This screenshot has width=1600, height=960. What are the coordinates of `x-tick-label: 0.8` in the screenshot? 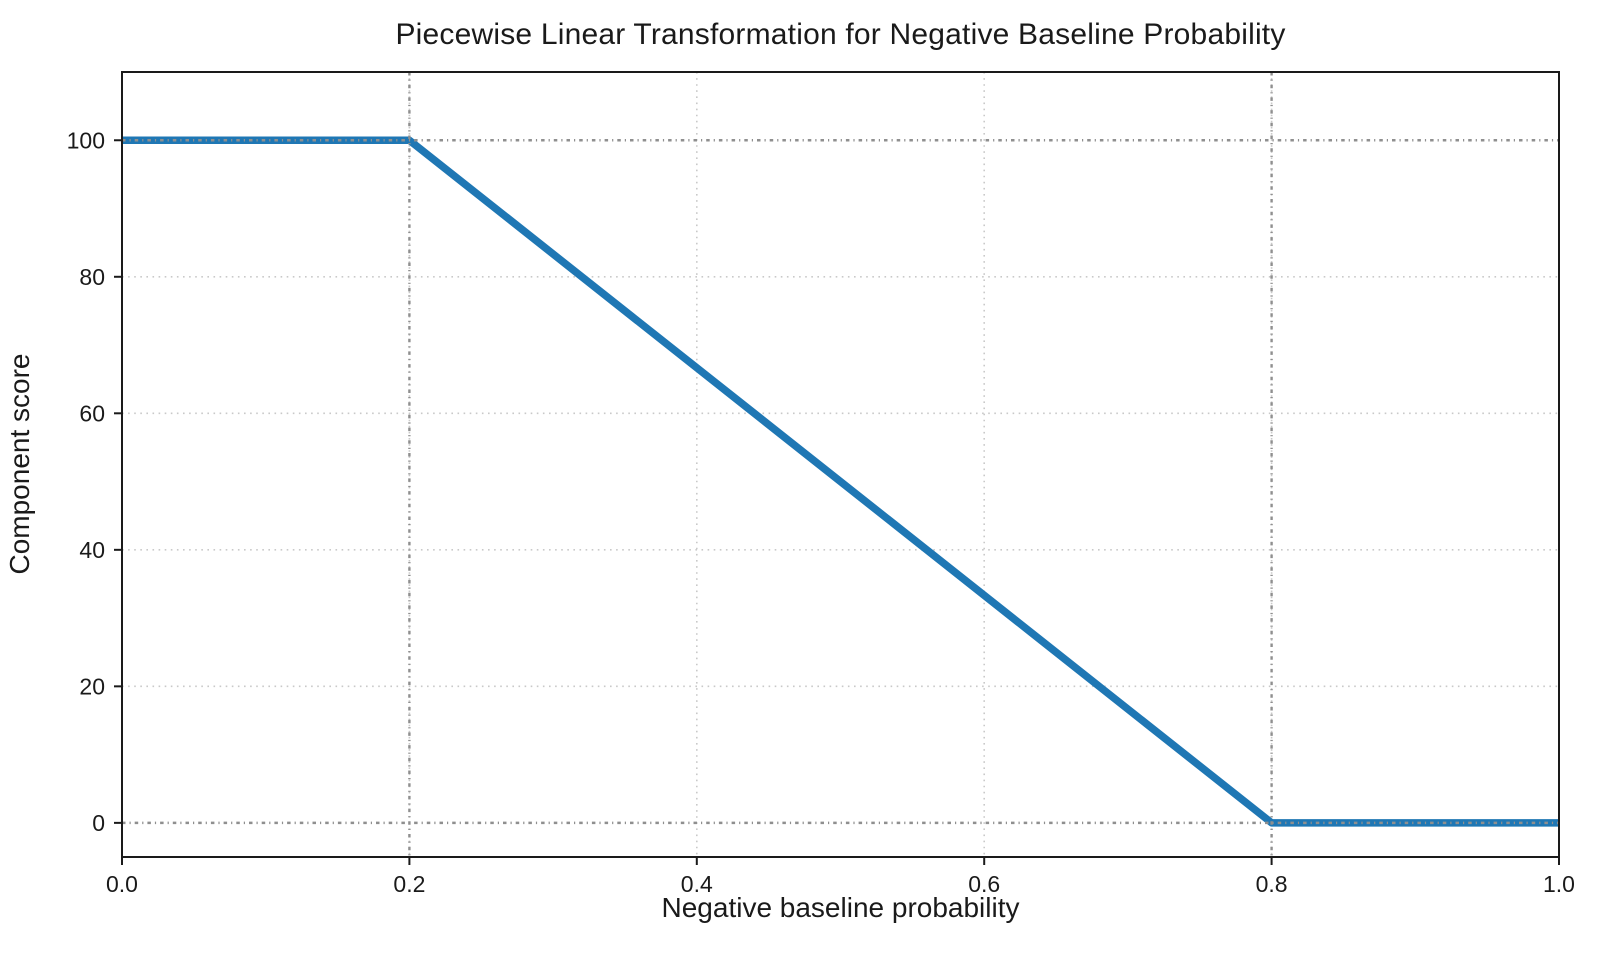 It's located at (1272, 884).